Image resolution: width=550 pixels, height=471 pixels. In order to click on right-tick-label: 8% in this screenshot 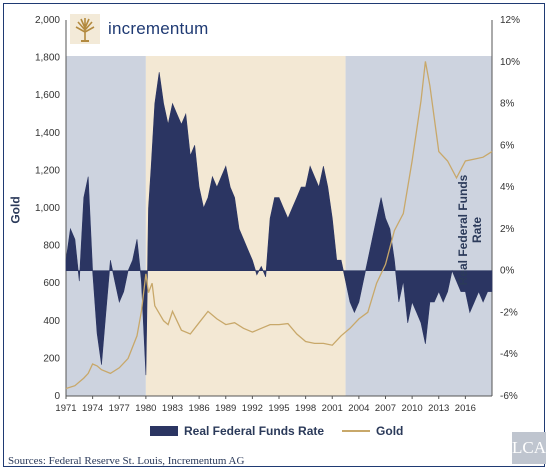, I will do `click(507, 104)`.